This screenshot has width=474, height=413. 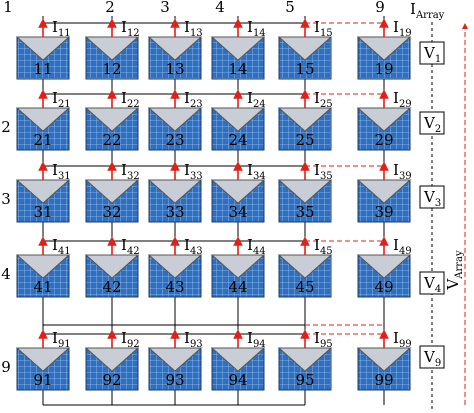 I want to click on voltage-box, so click(x=432, y=197).